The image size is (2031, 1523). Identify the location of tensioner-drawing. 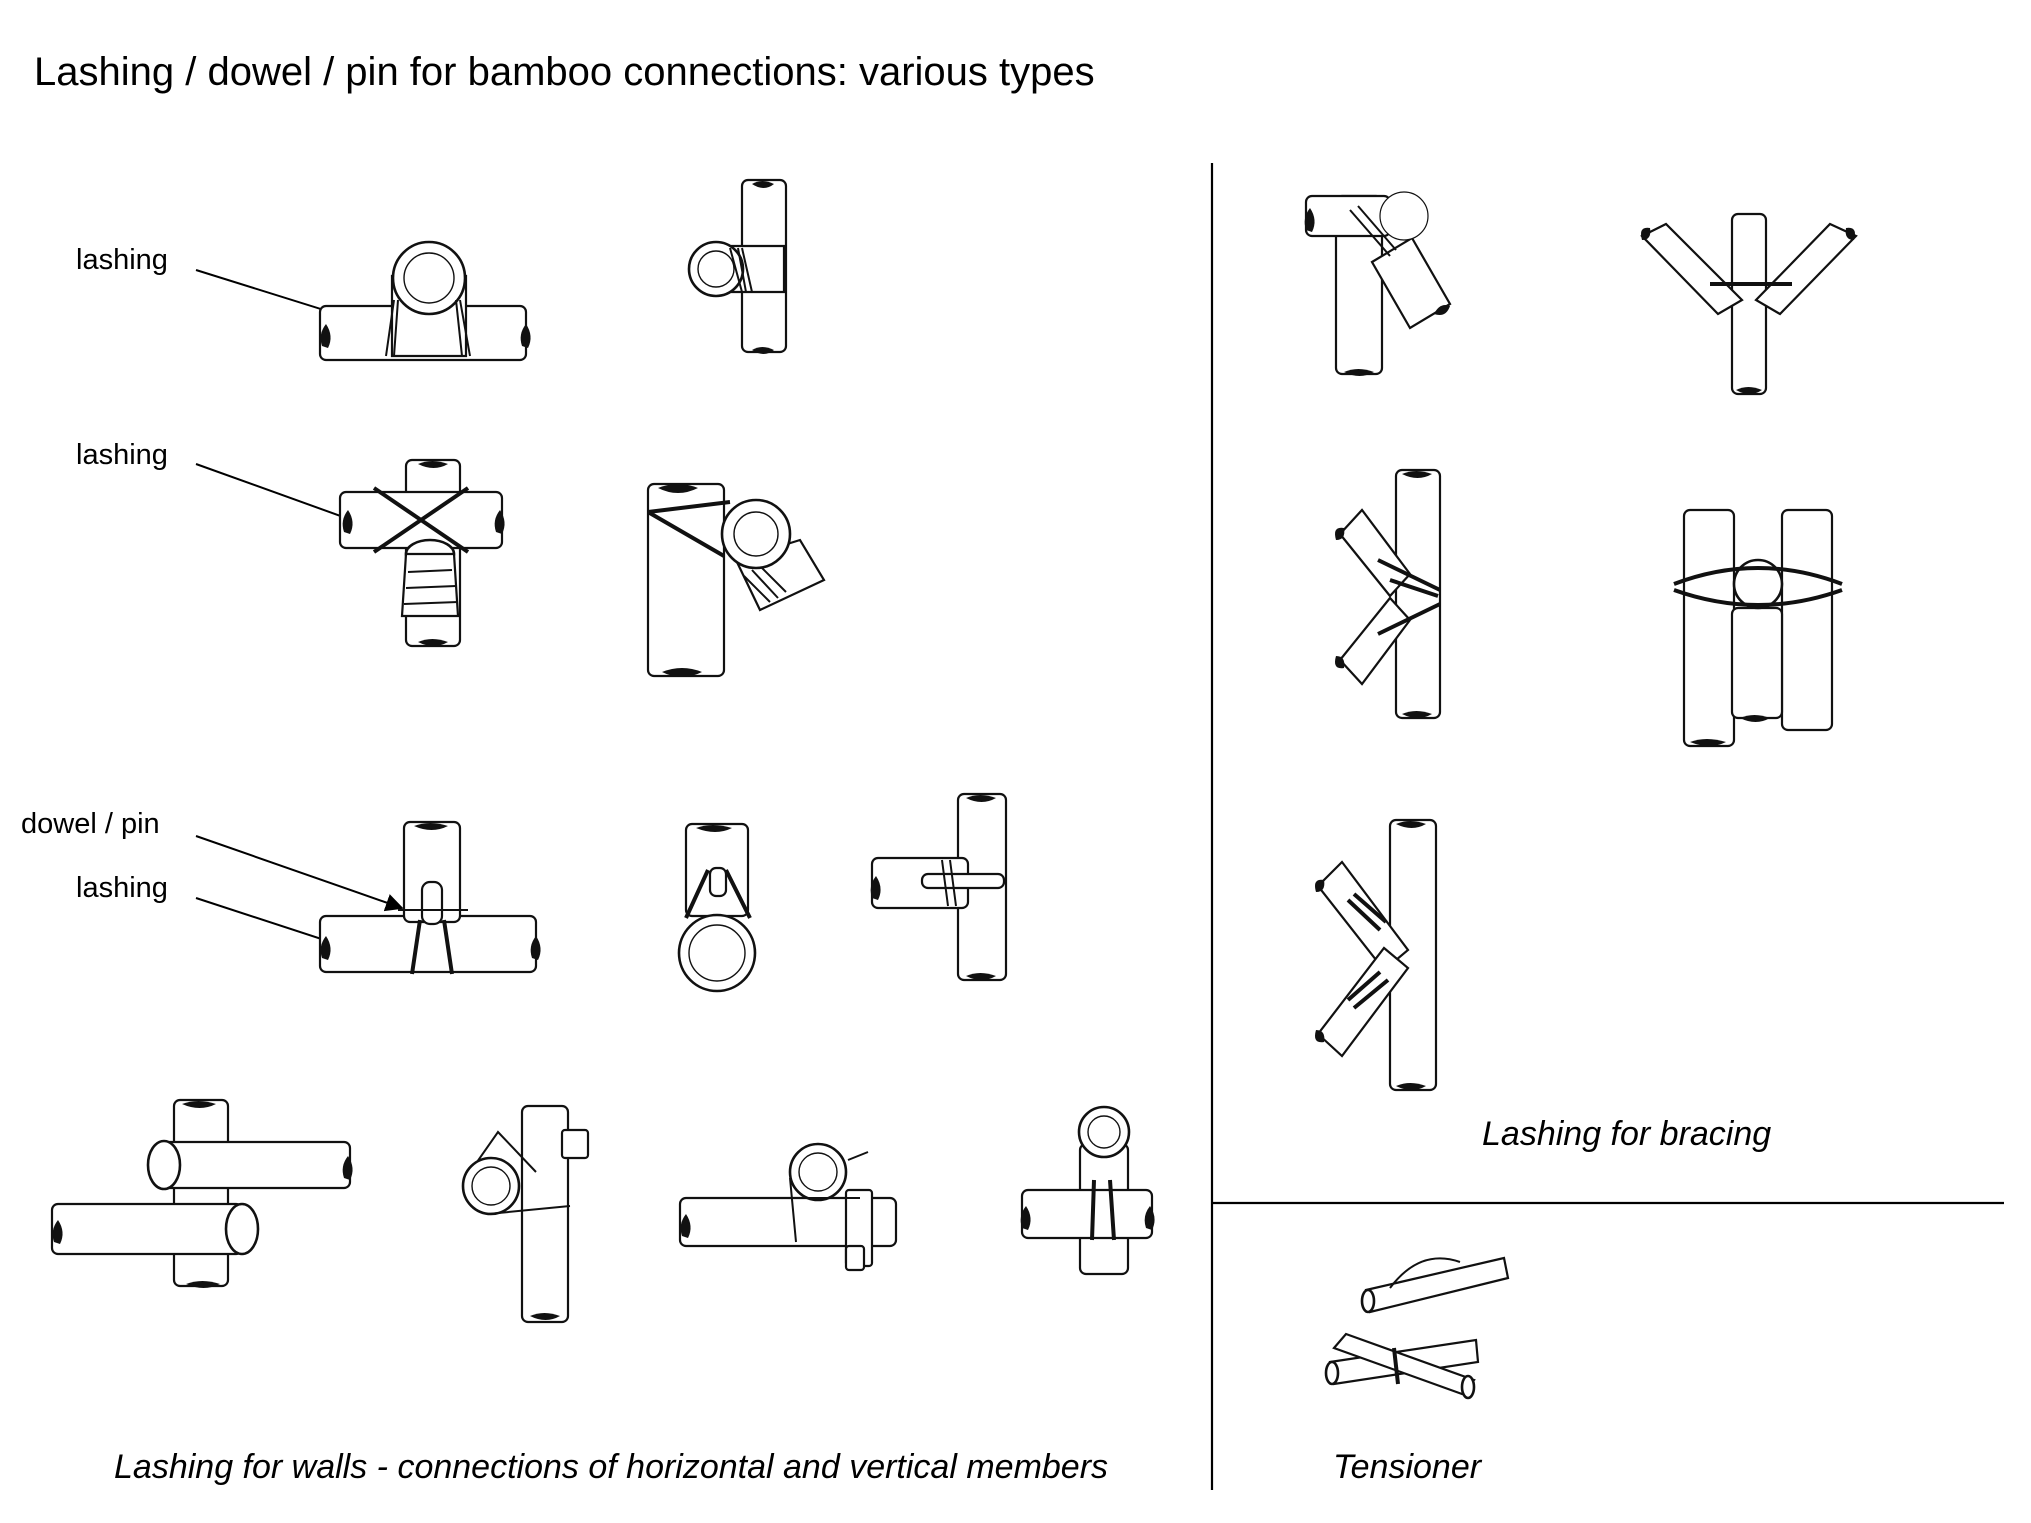
(1417, 1328).